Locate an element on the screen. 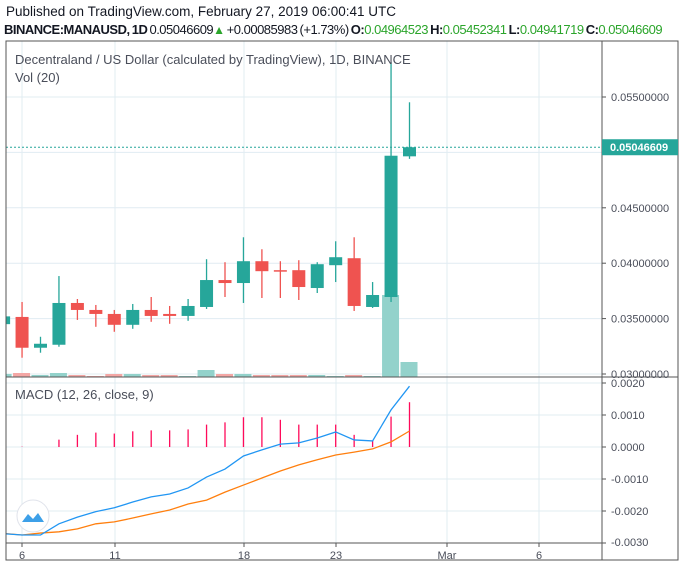 The image size is (685, 578). close-value: 0.05046609 is located at coordinates (630, 29).